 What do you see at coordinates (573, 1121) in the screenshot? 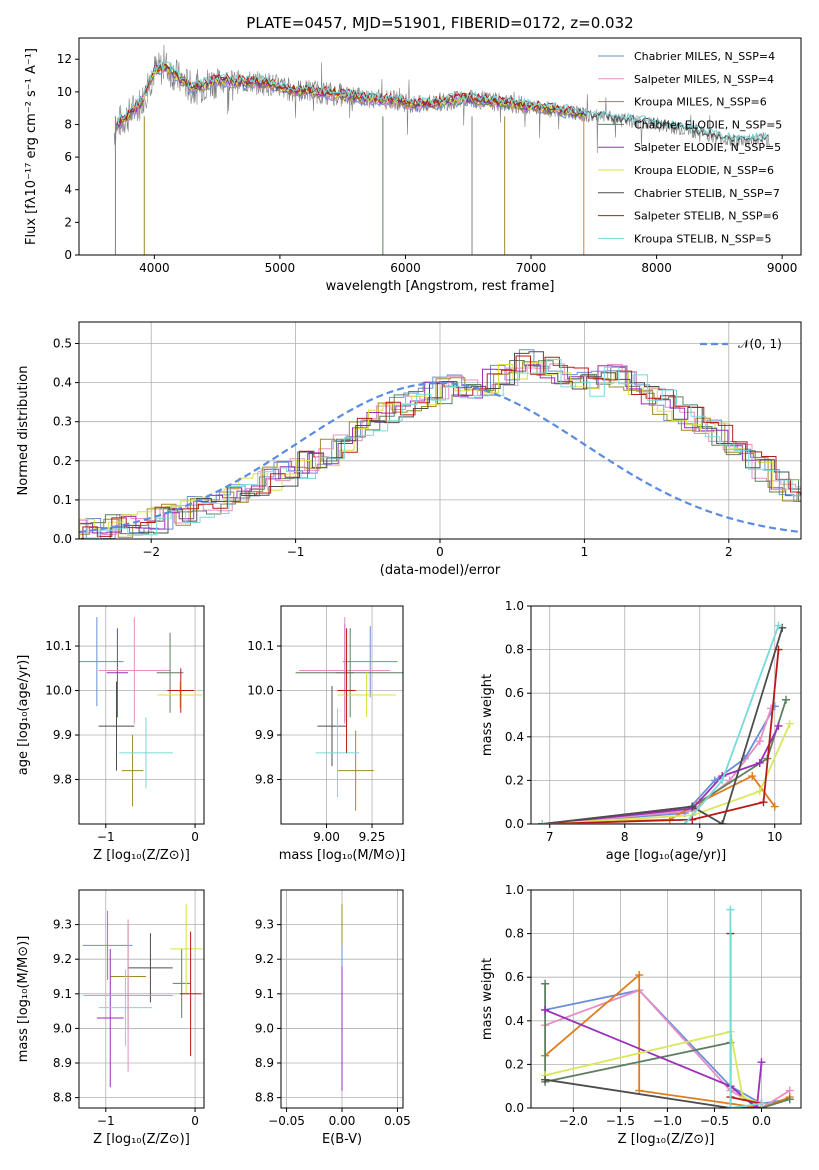
I see `x-tick-label: −2.0` at bounding box center [573, 1121].